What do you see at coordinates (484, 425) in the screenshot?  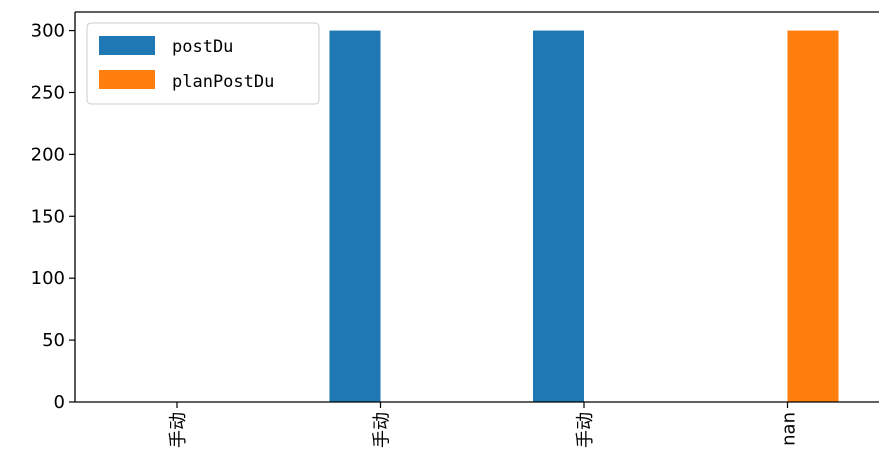 I see `x-axis: 手动 手动 手动 nan` at bounding box center [484, 425].